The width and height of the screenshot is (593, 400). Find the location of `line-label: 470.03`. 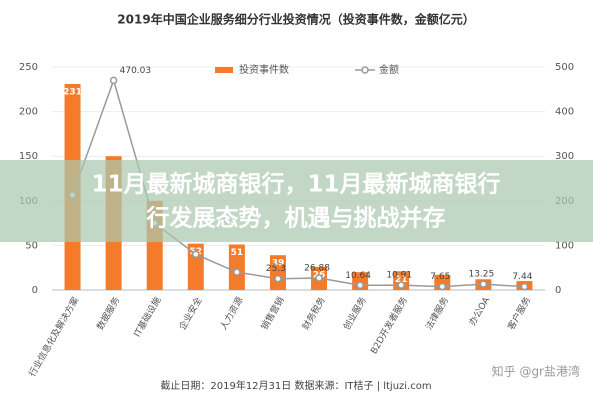

line-label: 470.03 is located at coordinates (136, 71).